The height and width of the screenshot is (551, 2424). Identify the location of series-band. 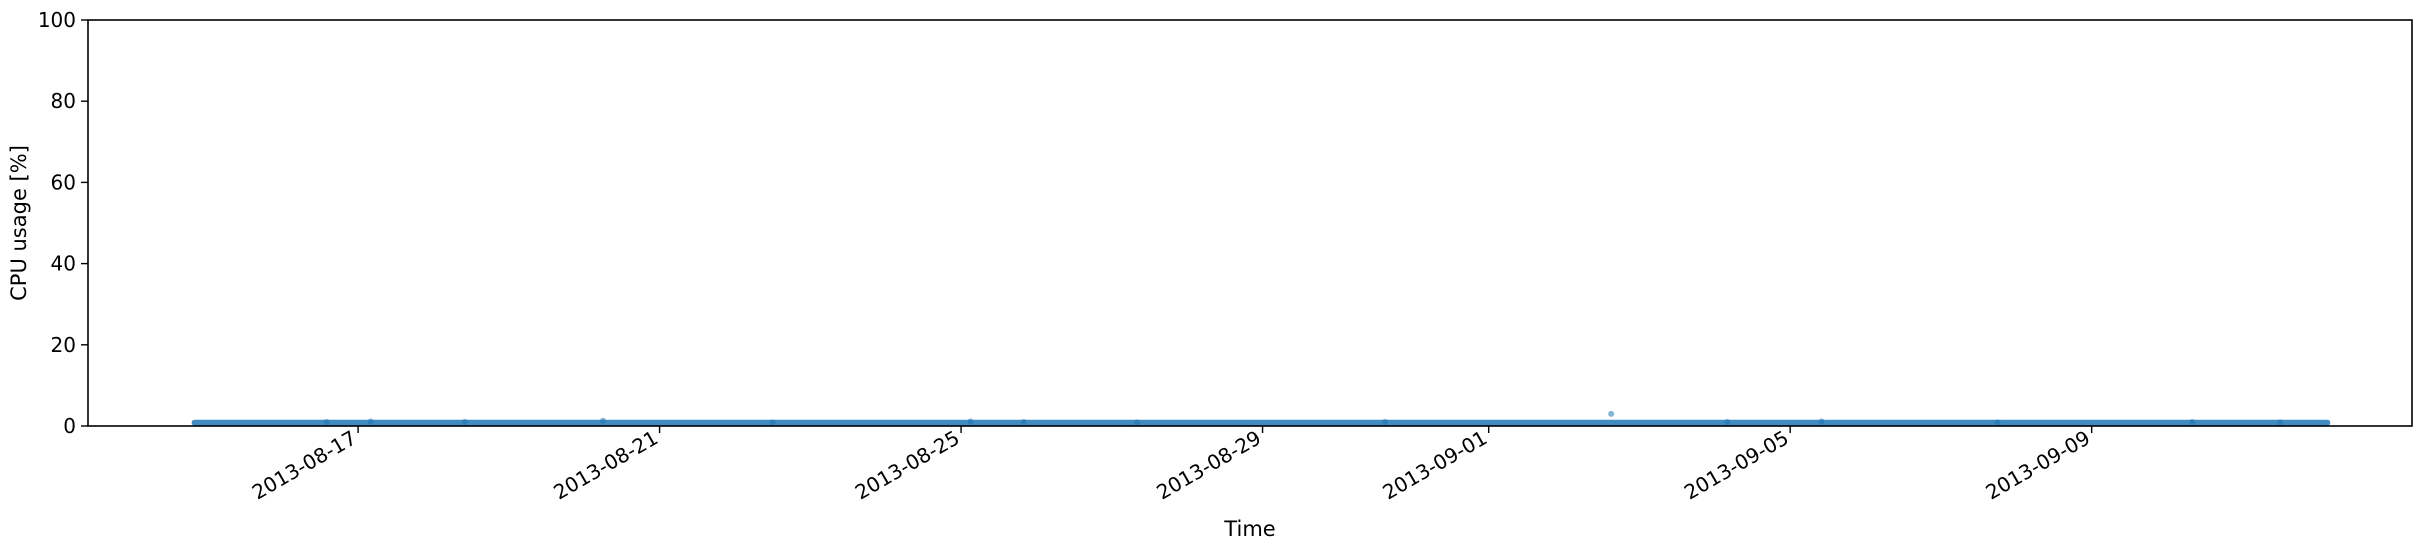
(1261, 422).